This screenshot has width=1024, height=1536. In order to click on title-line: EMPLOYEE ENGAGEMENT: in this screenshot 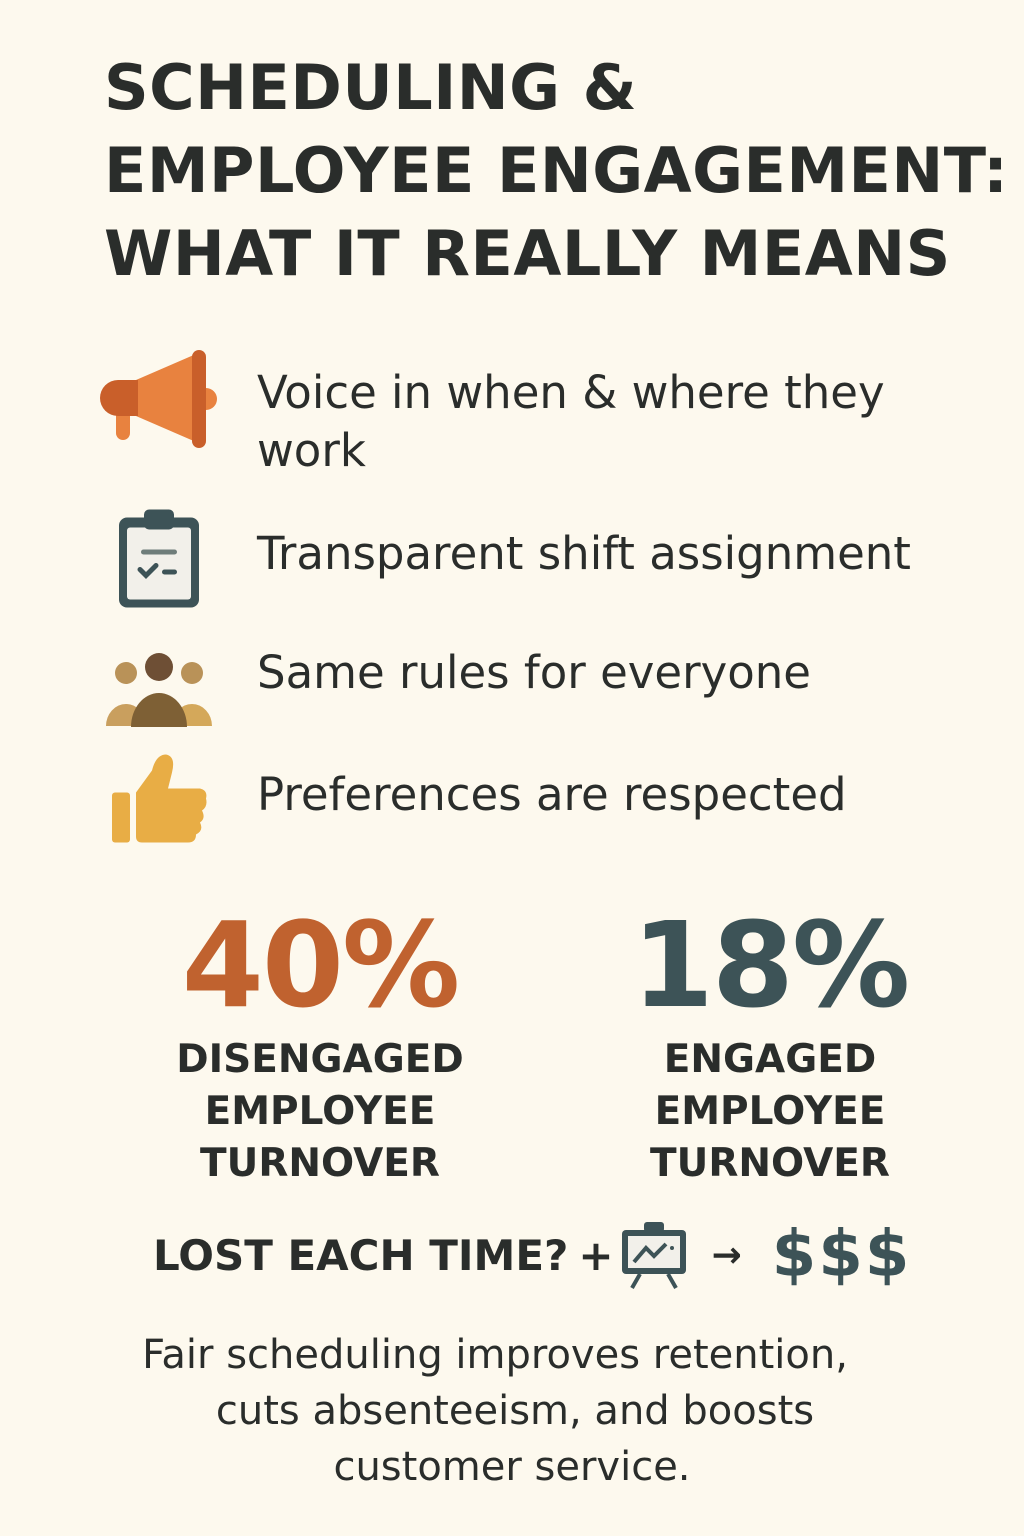, I will do `click(556, 170)`.